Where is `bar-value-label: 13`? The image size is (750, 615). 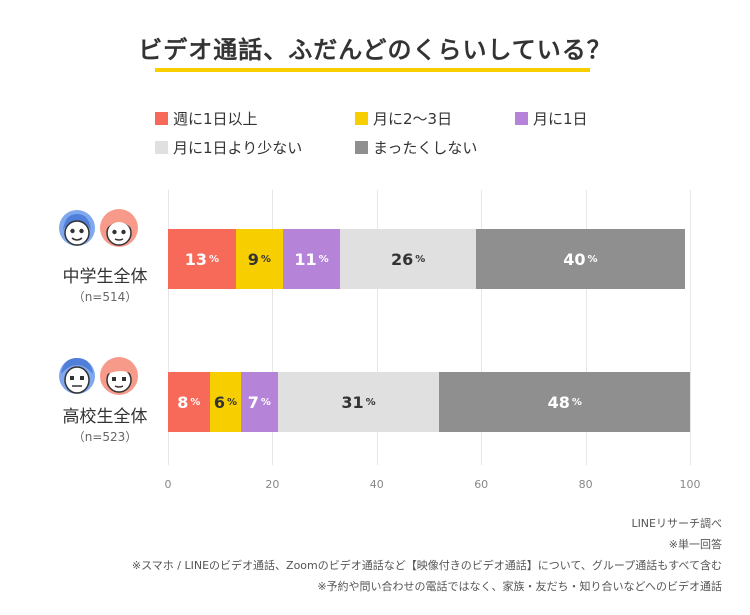 bar-value-label: 13 is located at coordinates (196, 259).